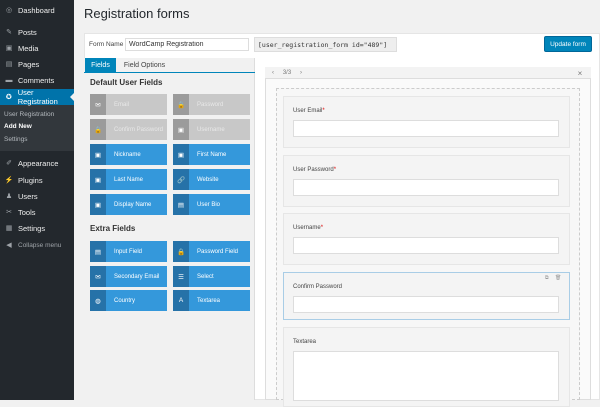 The height and width of the screenshot is (407, 600). Describe the element at coordinates (29, 114) in the screenshot. I see `submenu-item: User Registration` at that location.